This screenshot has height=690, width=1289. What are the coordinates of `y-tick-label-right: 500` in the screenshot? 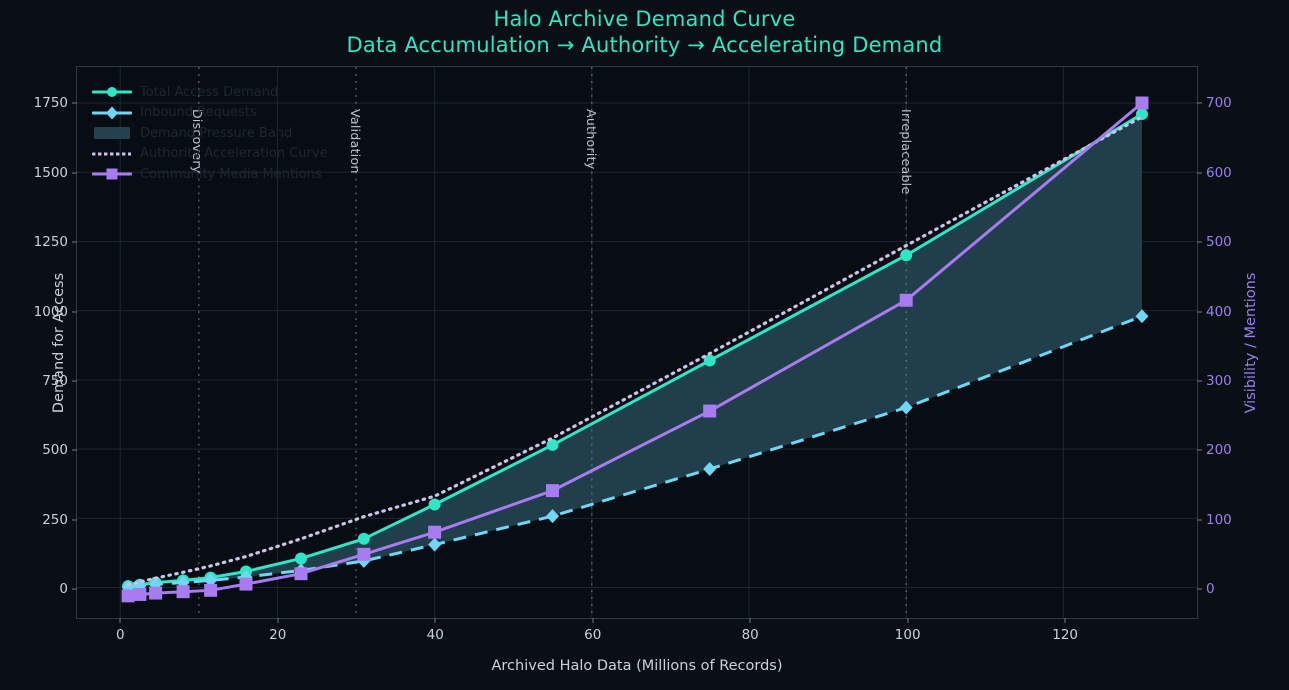 It's located at (1219, 242).